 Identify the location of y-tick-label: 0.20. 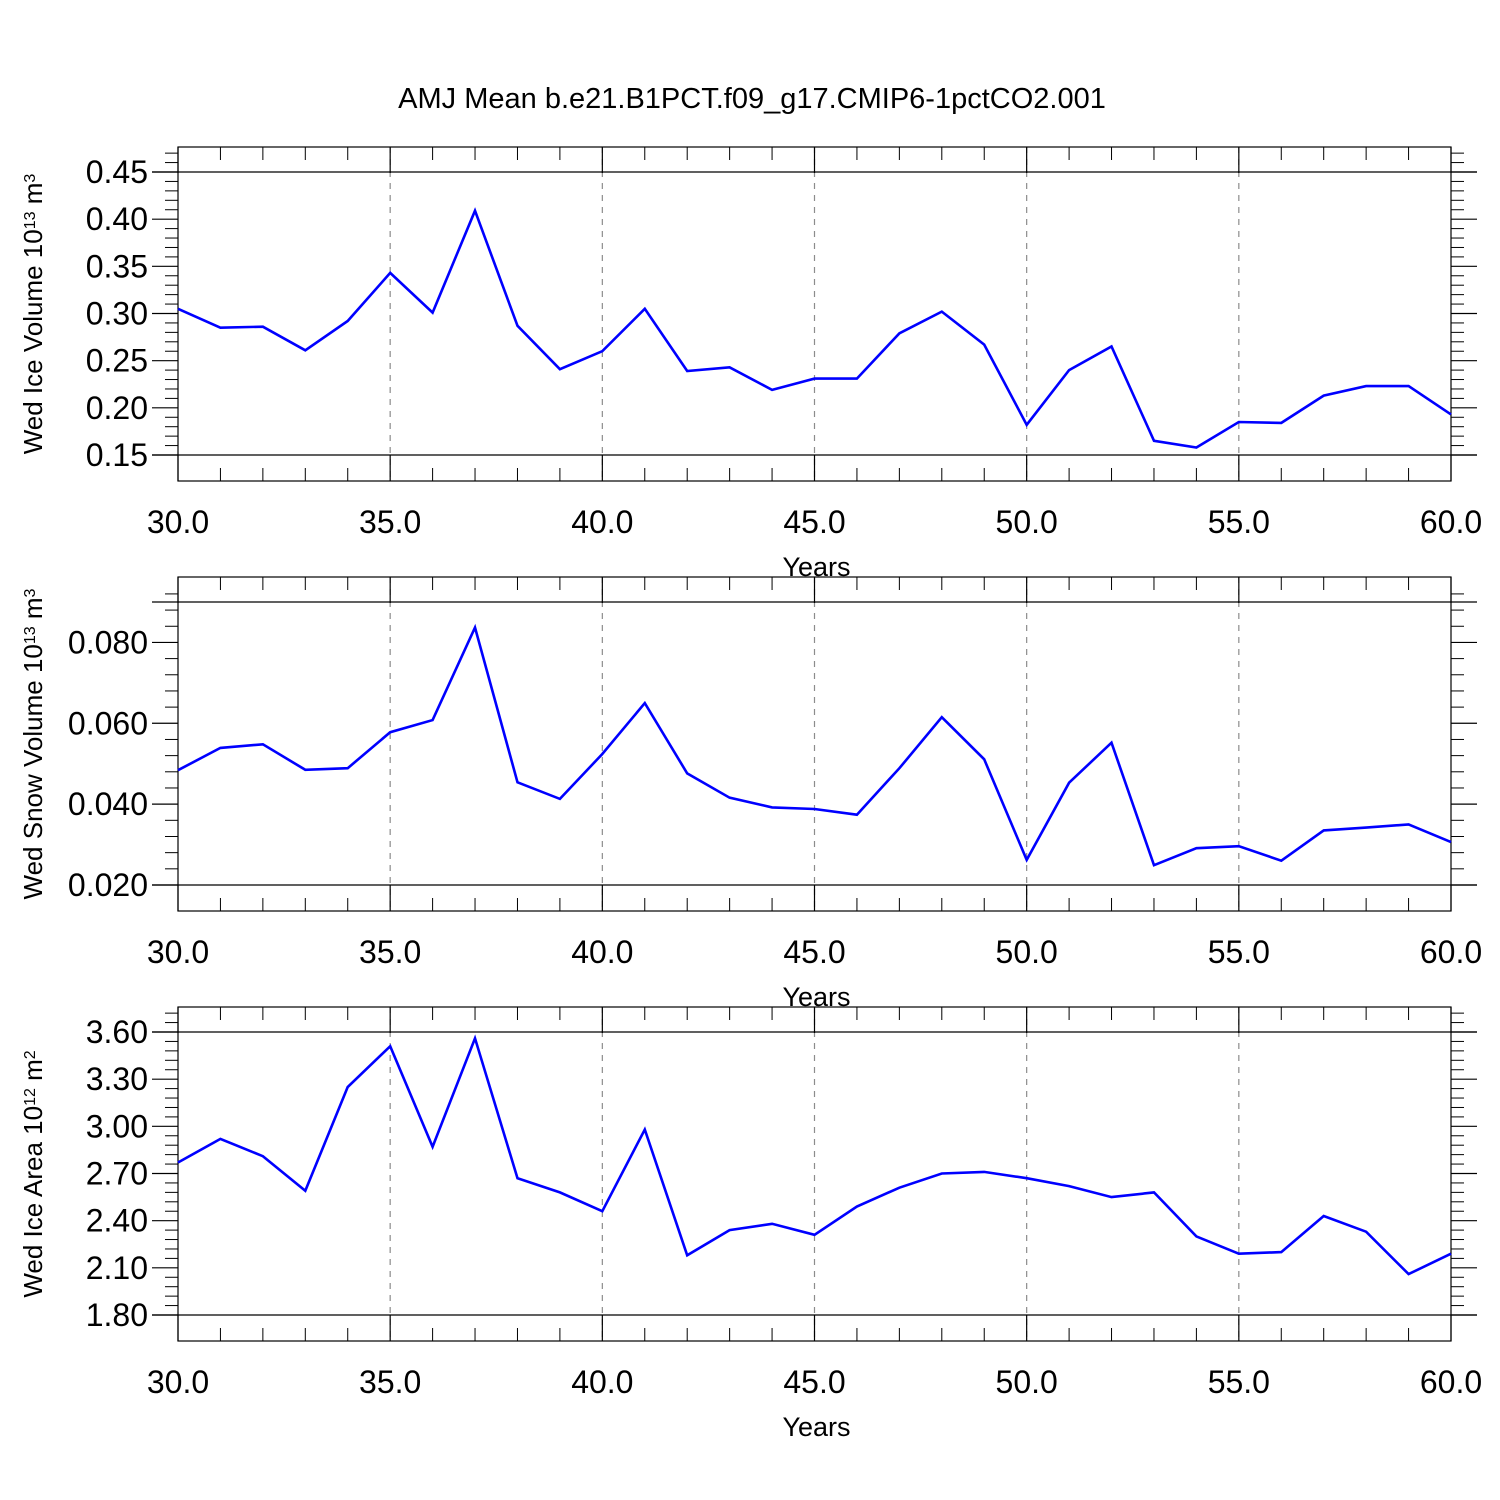
(117, 408).